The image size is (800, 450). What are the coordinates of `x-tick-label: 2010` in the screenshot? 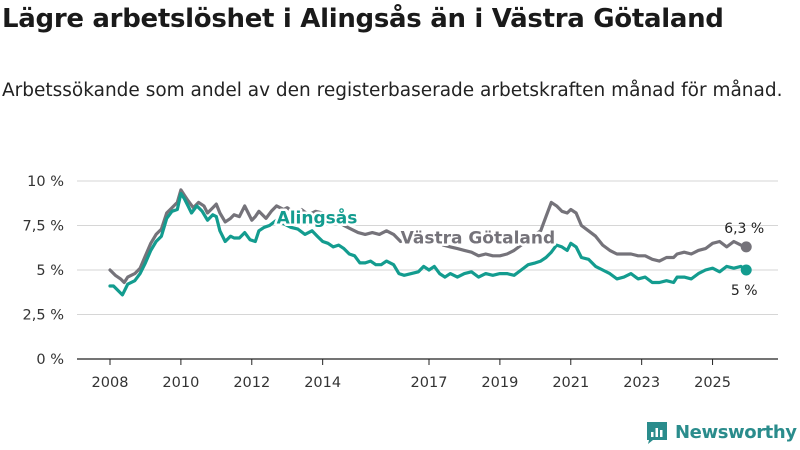 It's located at (180, 383).